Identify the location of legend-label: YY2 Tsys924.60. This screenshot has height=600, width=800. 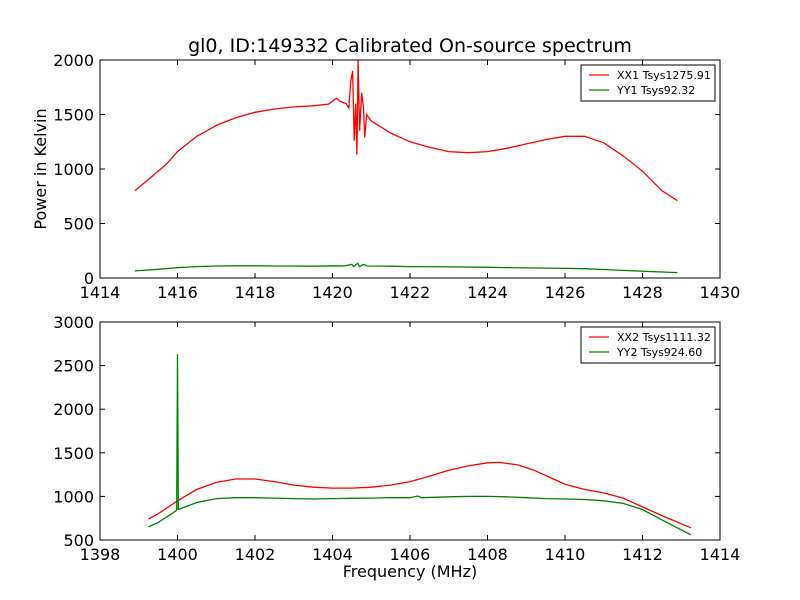
(659, 352).